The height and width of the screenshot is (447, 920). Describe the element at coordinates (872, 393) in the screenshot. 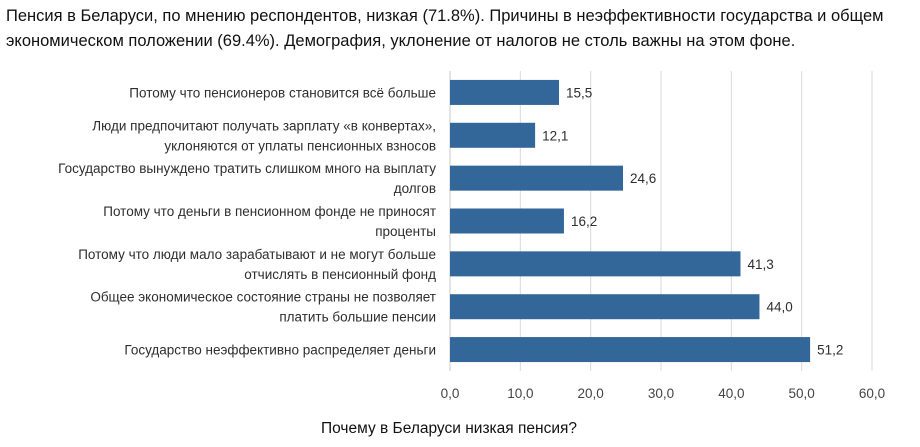

I see `x-tick-label: 60,0` at that location.